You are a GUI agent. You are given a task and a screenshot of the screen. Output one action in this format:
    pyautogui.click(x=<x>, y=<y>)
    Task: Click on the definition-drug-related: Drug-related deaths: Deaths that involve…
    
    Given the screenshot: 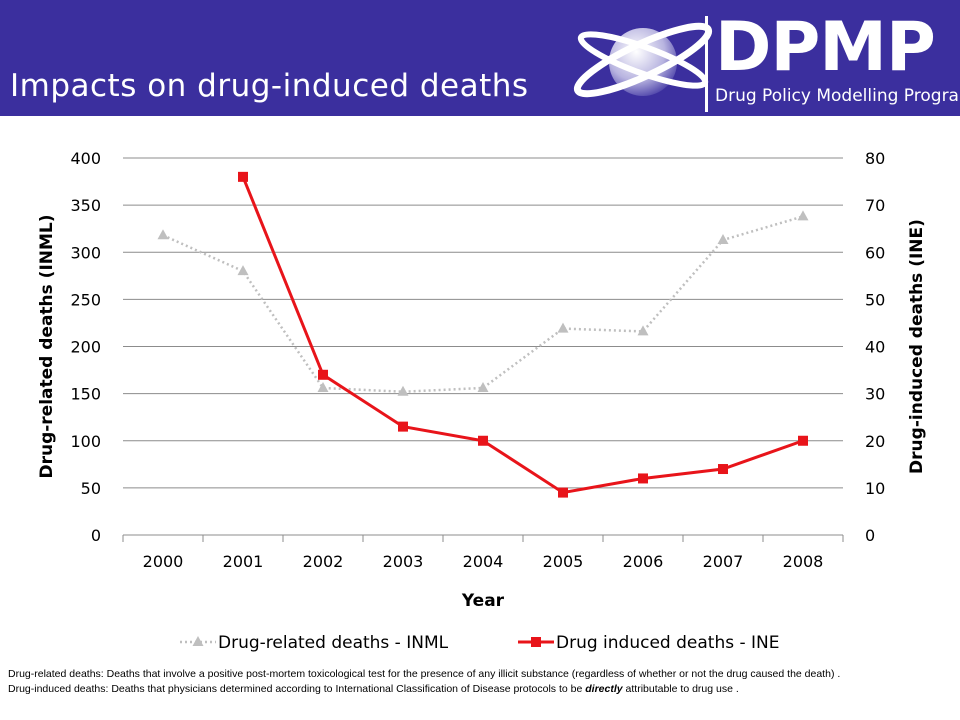 What is the action you would take?
    pyautogui.click(x=424, y=674)
    